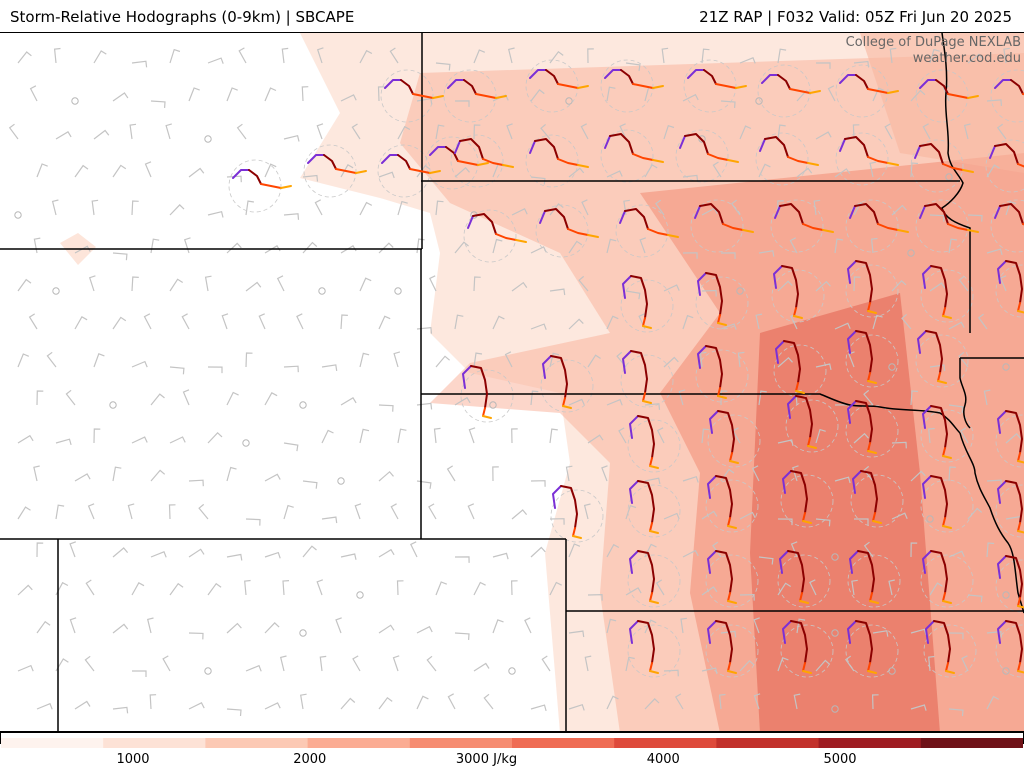  What do you see at coordinates (933, 42) in the screenshot?
I see `credit-line-1: College of DuPage NEXLAB` at bounding box center [933, 42].